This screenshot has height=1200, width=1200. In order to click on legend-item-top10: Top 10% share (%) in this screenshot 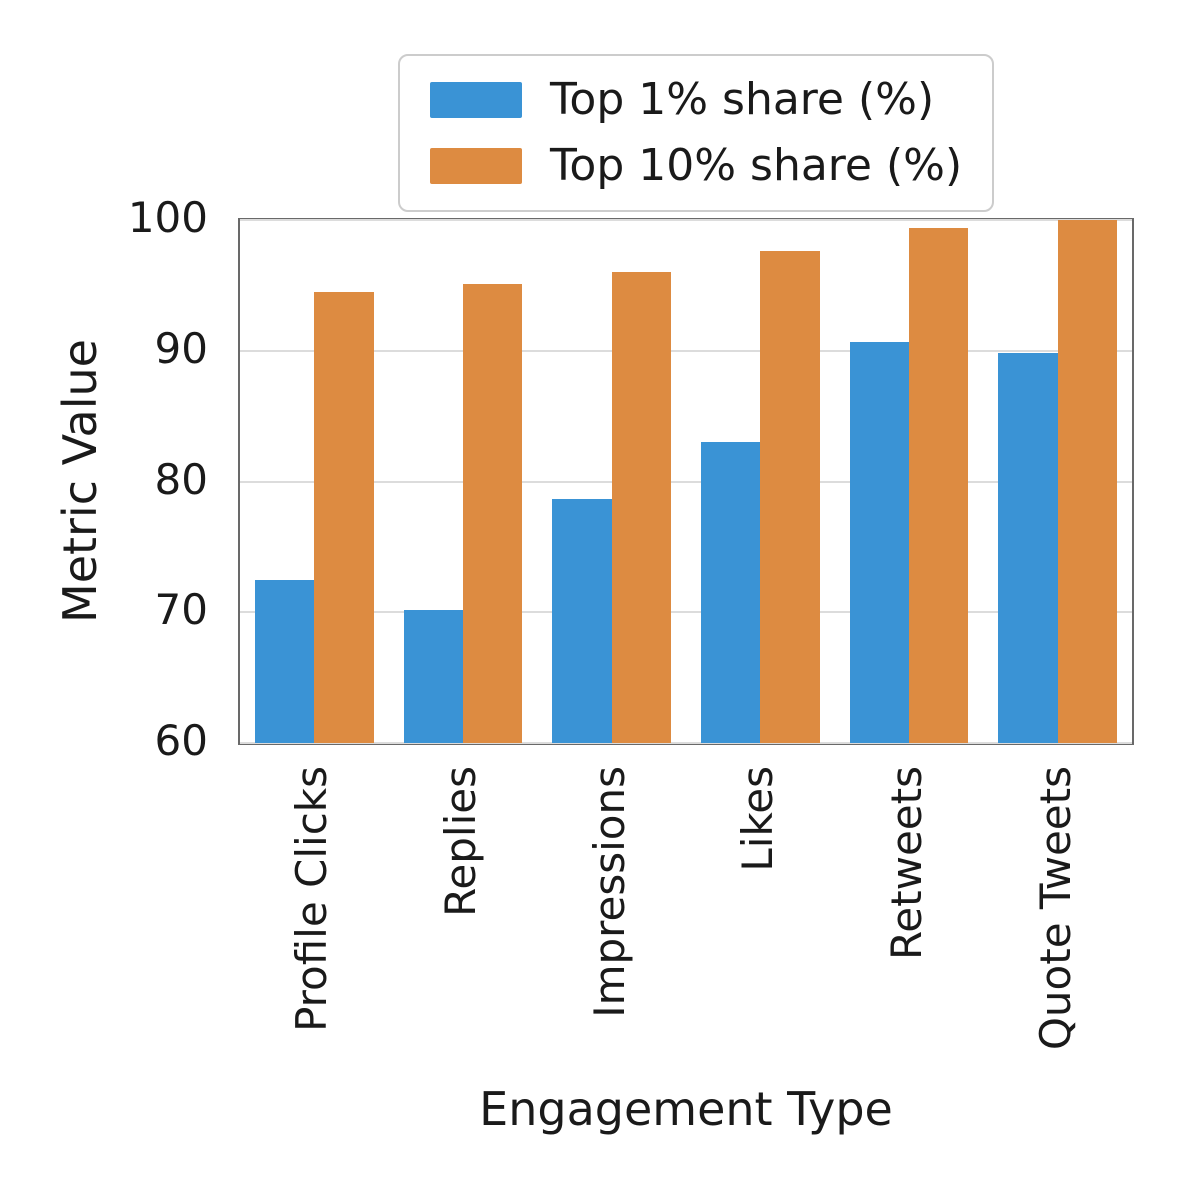, I will do `click(696, 166)`.